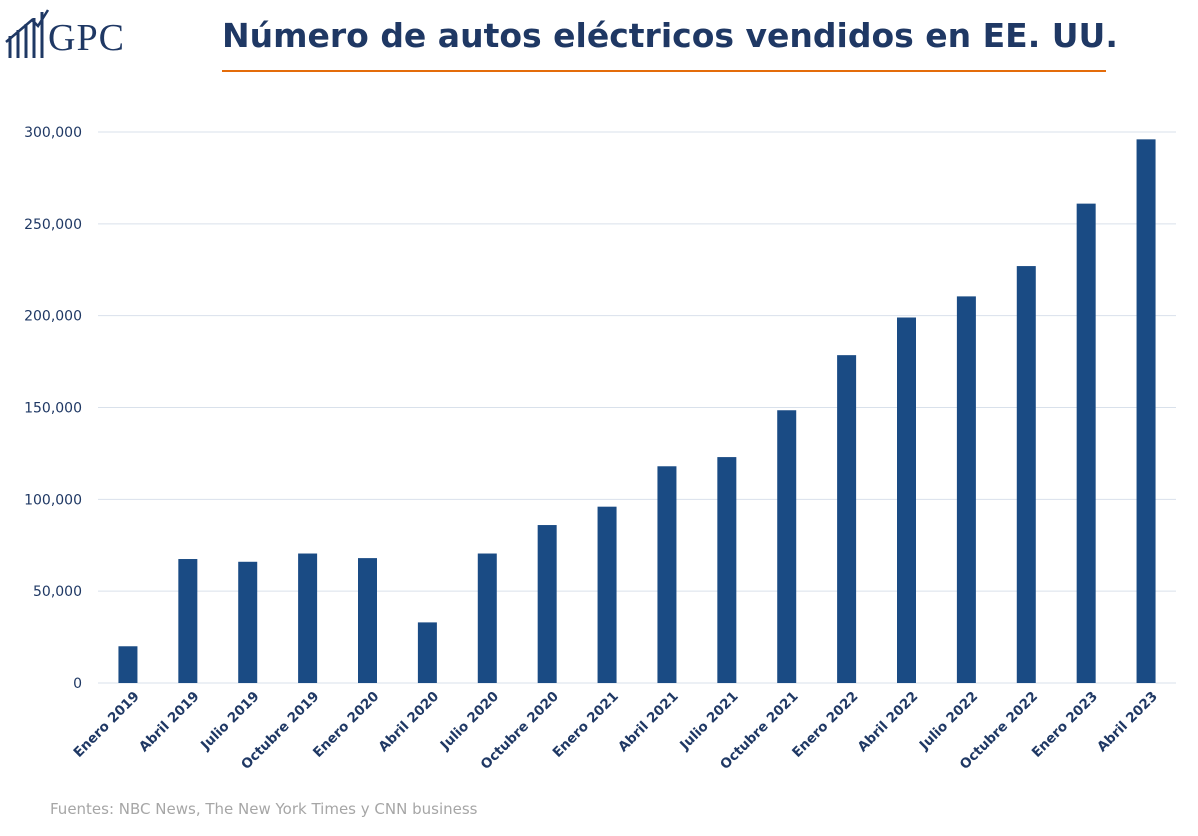 The width and height of the screenshot is (1198, 836). I want to click on y-tick-label: 150,000, so click(53, 409).